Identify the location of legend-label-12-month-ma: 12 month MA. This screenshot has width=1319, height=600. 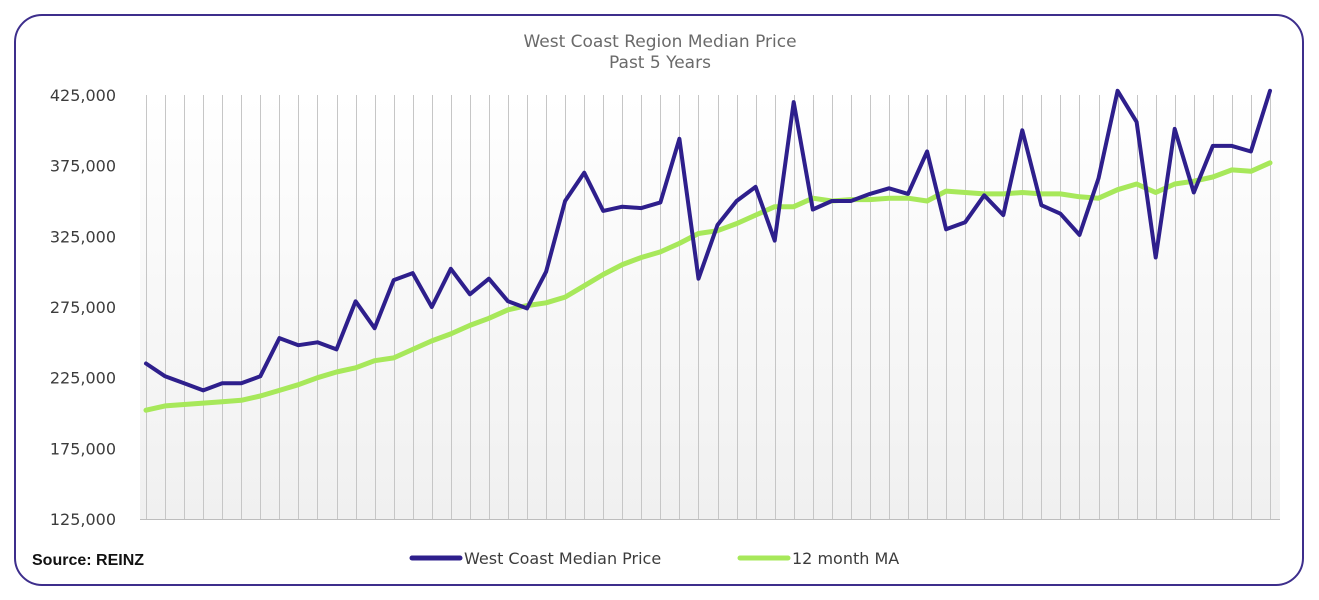
(845, 558).